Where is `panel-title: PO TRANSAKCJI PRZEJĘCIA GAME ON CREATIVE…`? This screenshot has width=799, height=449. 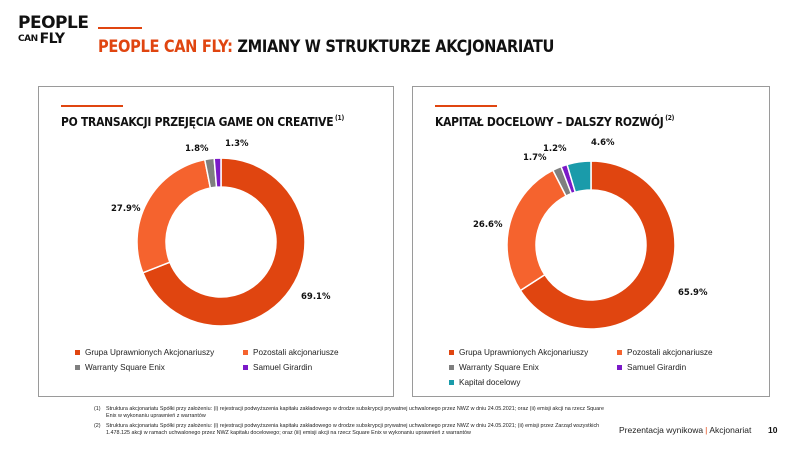 panel-title: PO TRANSAKCJI PRZEJĘCIA GAME ON CREATIVE… is located at coordinates (202, 121).